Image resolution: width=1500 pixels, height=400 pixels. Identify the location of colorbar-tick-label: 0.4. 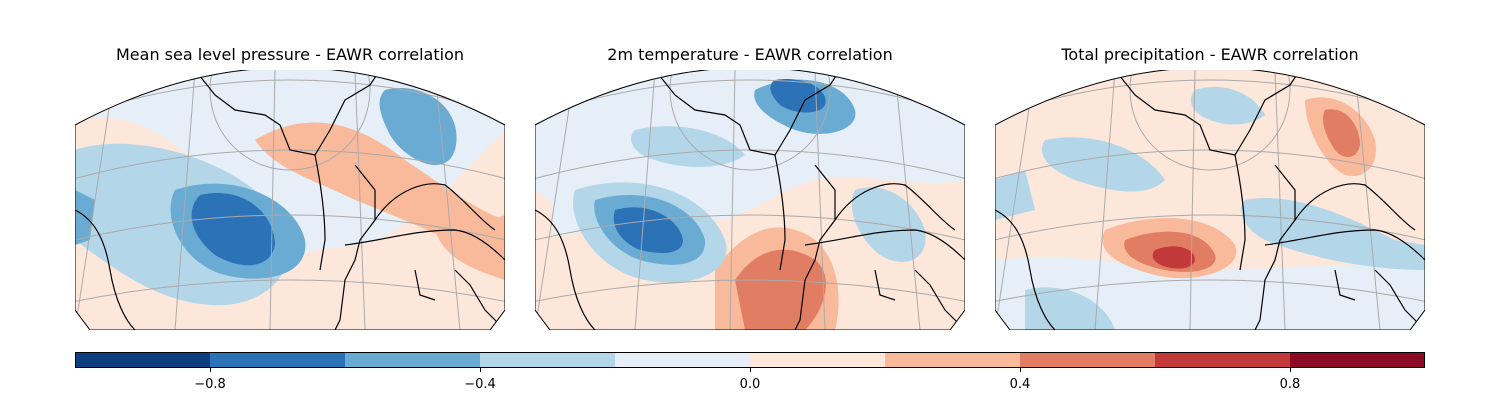
(1020, 384).